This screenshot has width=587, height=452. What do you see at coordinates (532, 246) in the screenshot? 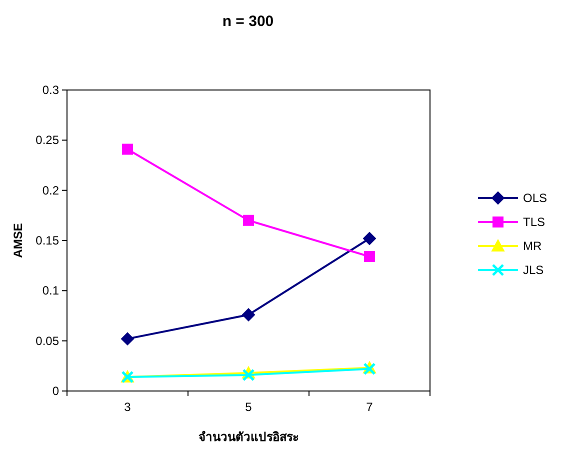
I see `legend-label: MR` at bounding box center [532, 246].